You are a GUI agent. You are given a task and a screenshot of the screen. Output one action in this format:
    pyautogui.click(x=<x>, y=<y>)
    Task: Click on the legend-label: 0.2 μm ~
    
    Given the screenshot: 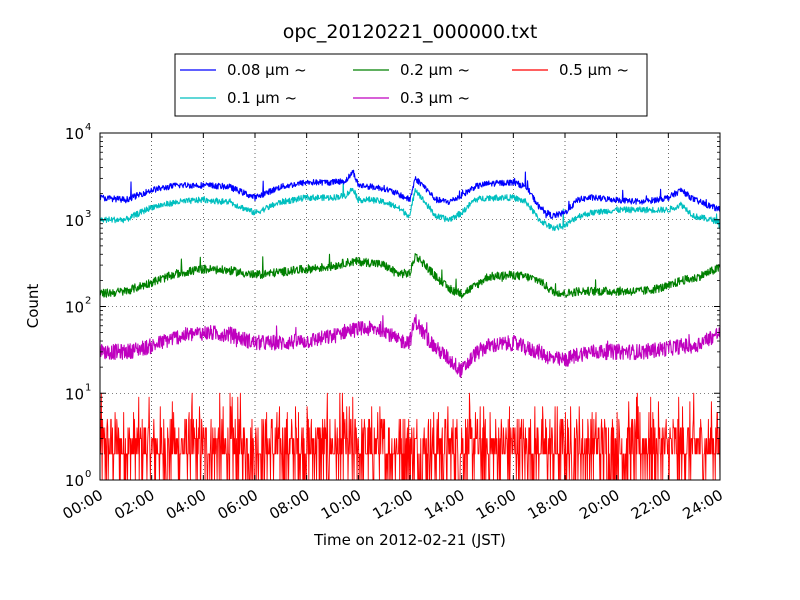 What is the action you would take?
    pyautogui.click(x=435, y=70)
    